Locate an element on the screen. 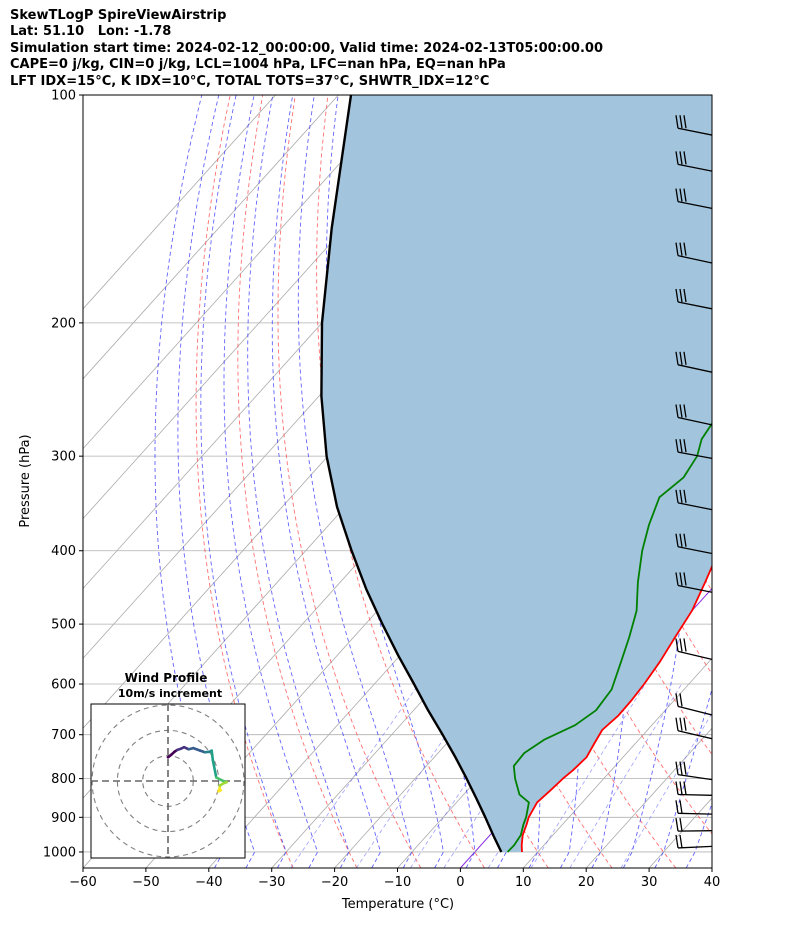  x-tick-label: 40 is located at coordinates (712, 882).